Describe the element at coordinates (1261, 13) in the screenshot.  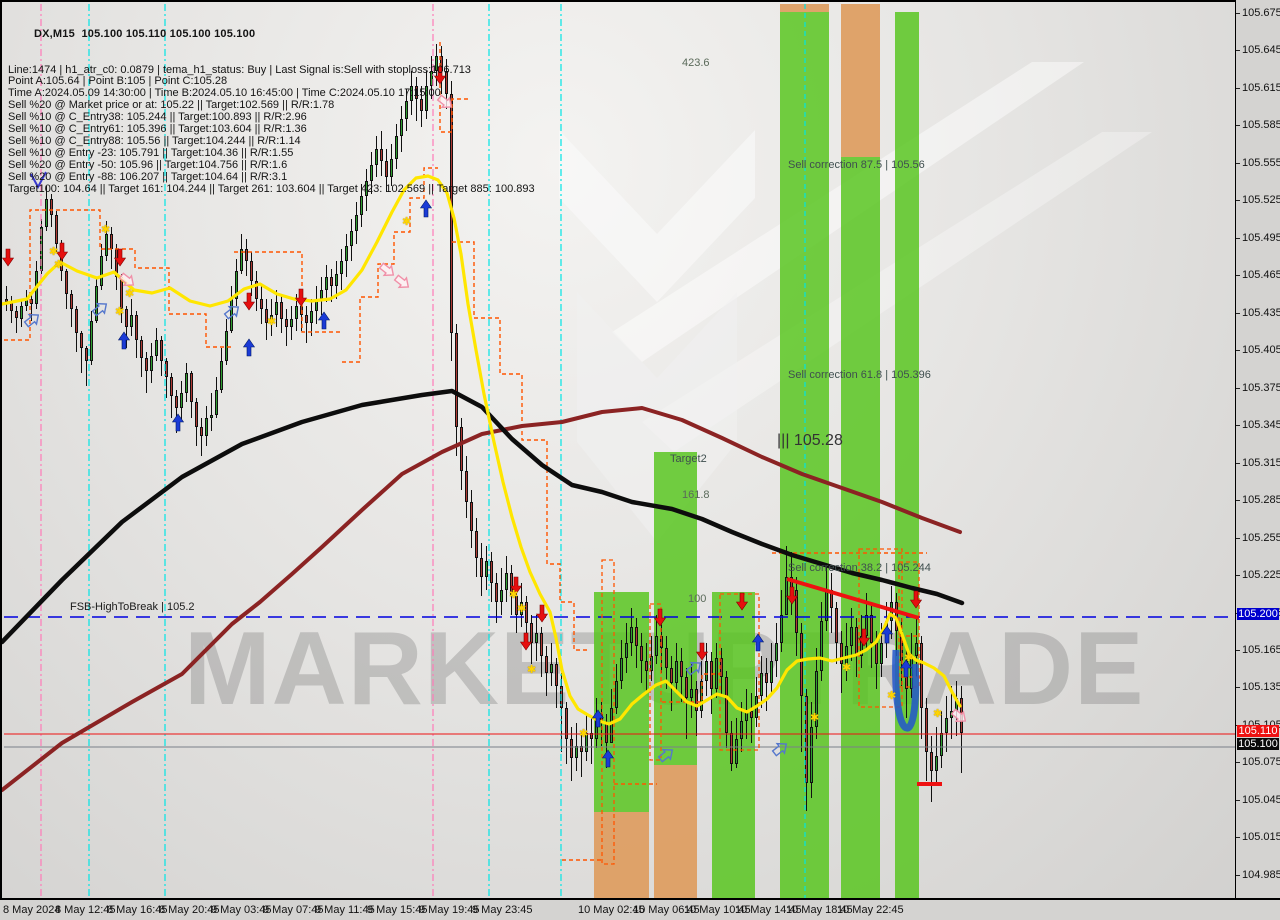
I see `price-label: 105.675` at that location.